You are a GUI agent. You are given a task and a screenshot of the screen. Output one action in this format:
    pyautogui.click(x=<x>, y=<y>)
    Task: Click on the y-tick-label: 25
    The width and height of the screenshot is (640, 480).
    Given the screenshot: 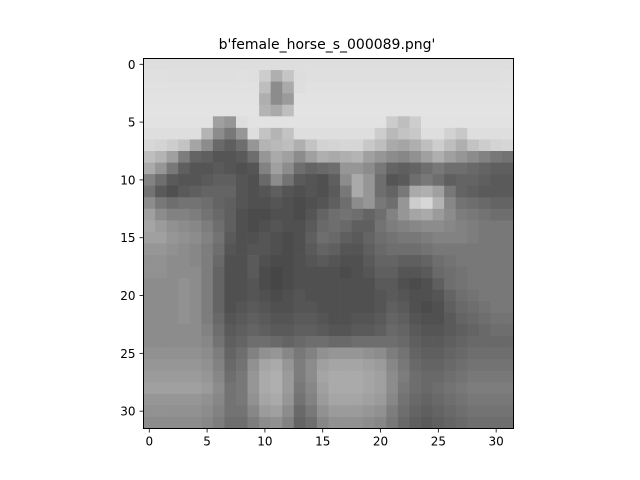 What is the action you would take?
    pyautogui.click(x=127, y=354)
    